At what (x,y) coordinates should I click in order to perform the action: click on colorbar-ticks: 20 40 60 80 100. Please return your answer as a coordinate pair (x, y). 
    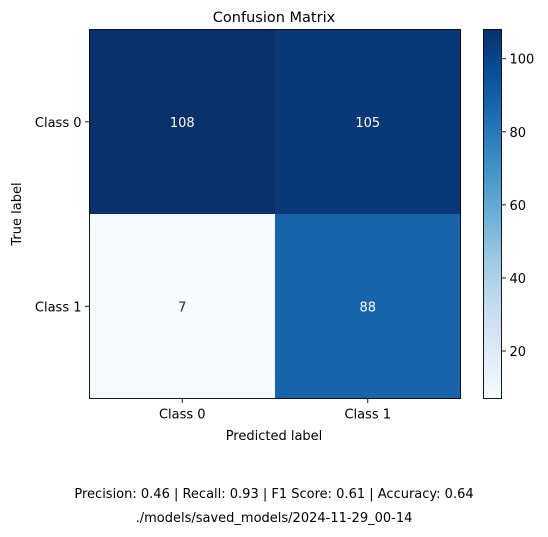
    Looking at the image, I should click on (518, 206).